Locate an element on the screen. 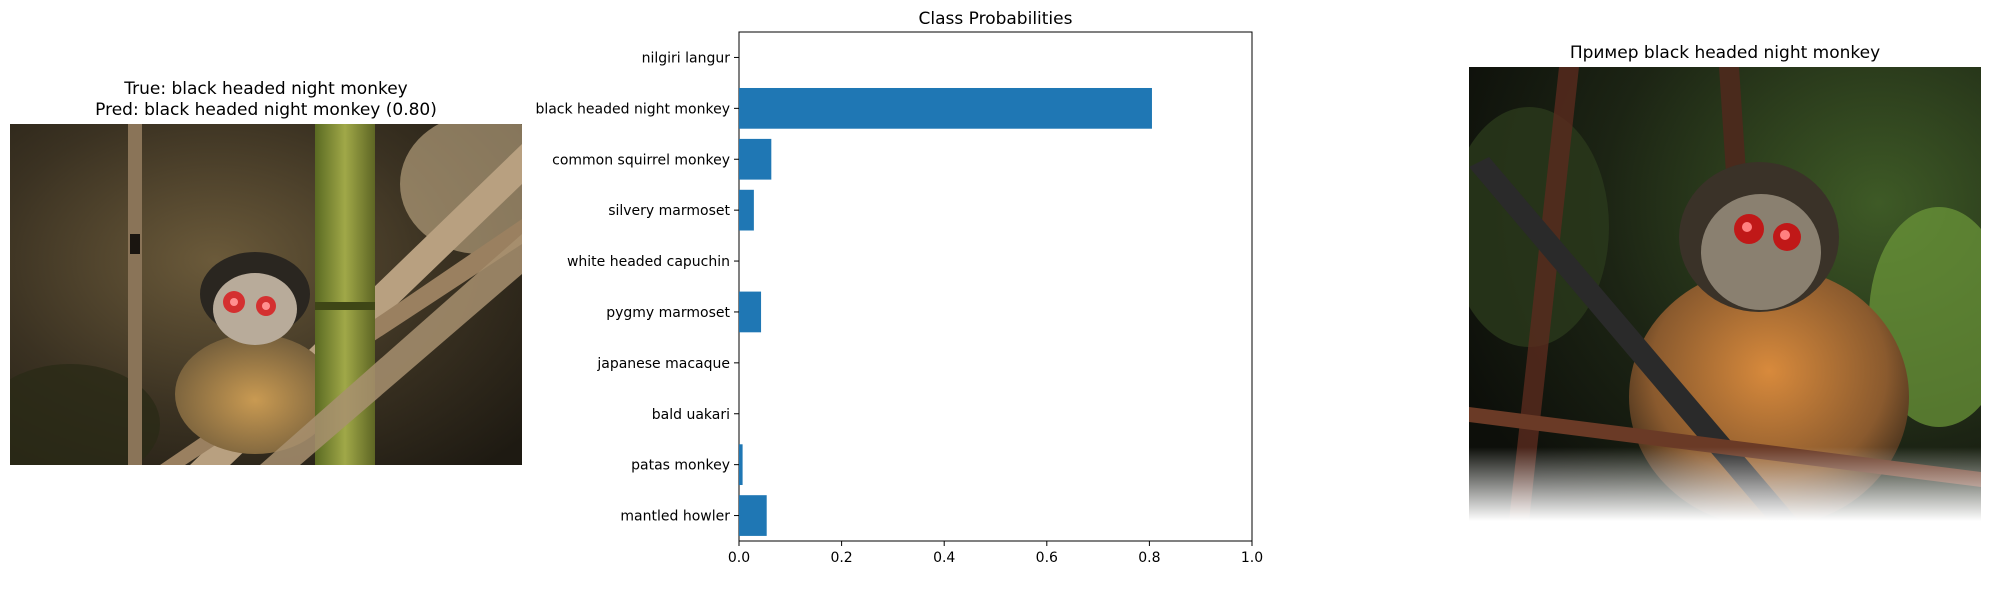 This screenshot has height=590, width=1990. true-label: True: black headed night monkey is located at coordinates (266, 89).